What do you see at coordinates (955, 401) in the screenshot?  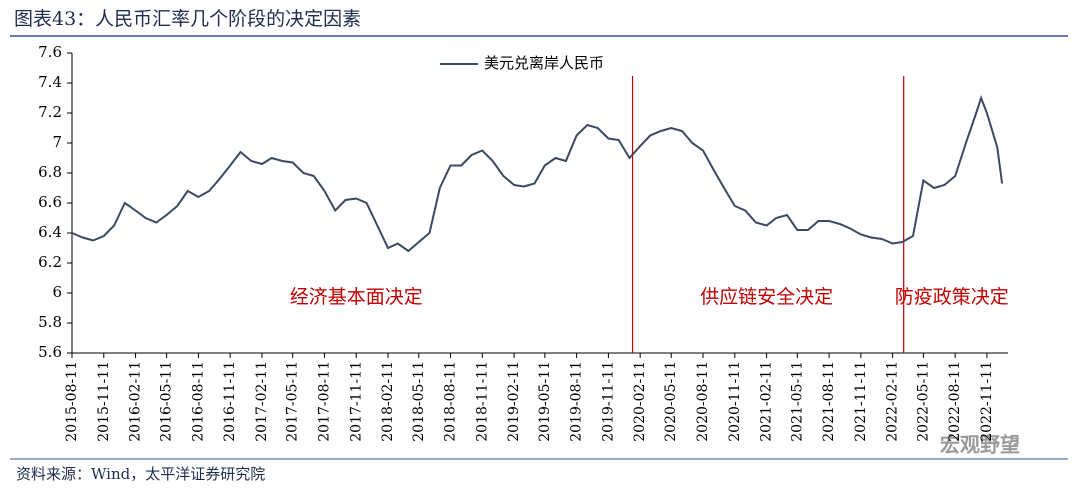 I see `x-tick-label: 2022-08-11` at bounding box center [955, 401].